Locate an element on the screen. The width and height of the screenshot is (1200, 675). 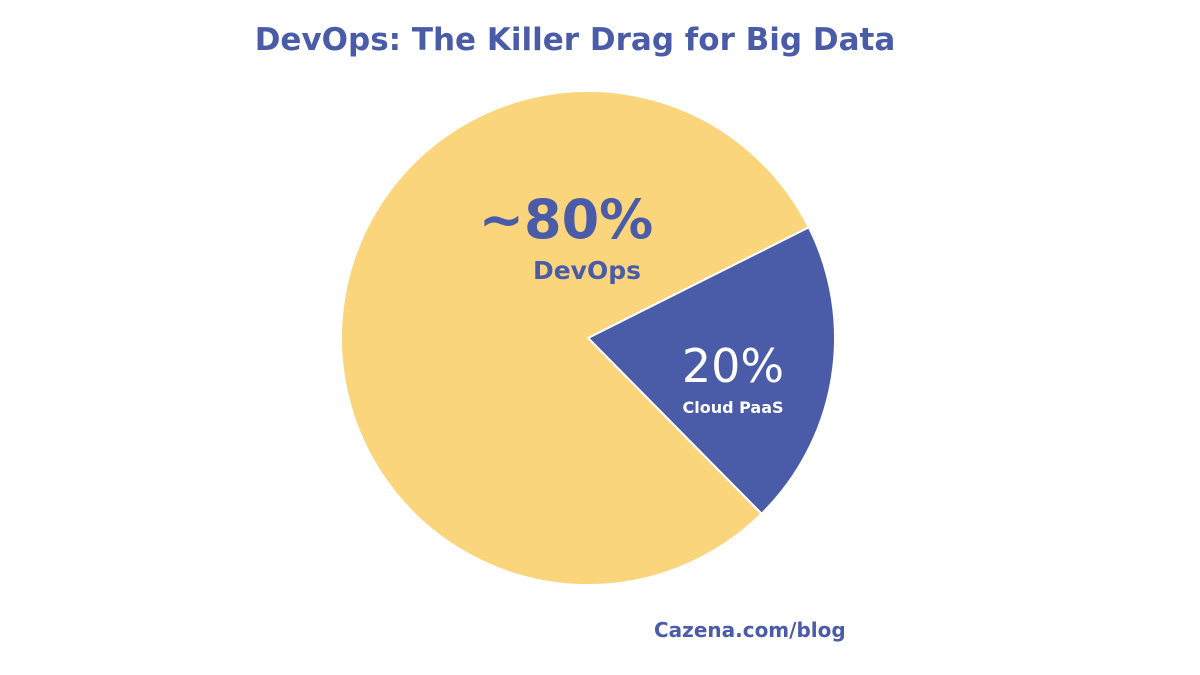
slice-name-label-cloud-paas: Cloud PaaS is located at coordinates (732, 407).